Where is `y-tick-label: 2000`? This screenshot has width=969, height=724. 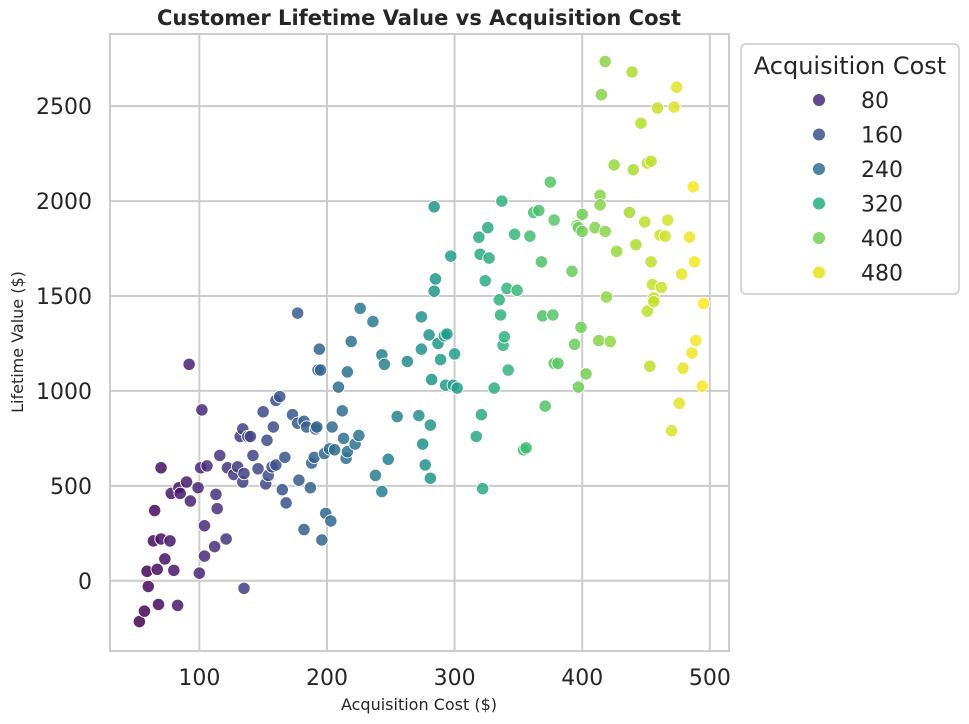 y-tick-label: 2000 is located at coordinates (64, 202).